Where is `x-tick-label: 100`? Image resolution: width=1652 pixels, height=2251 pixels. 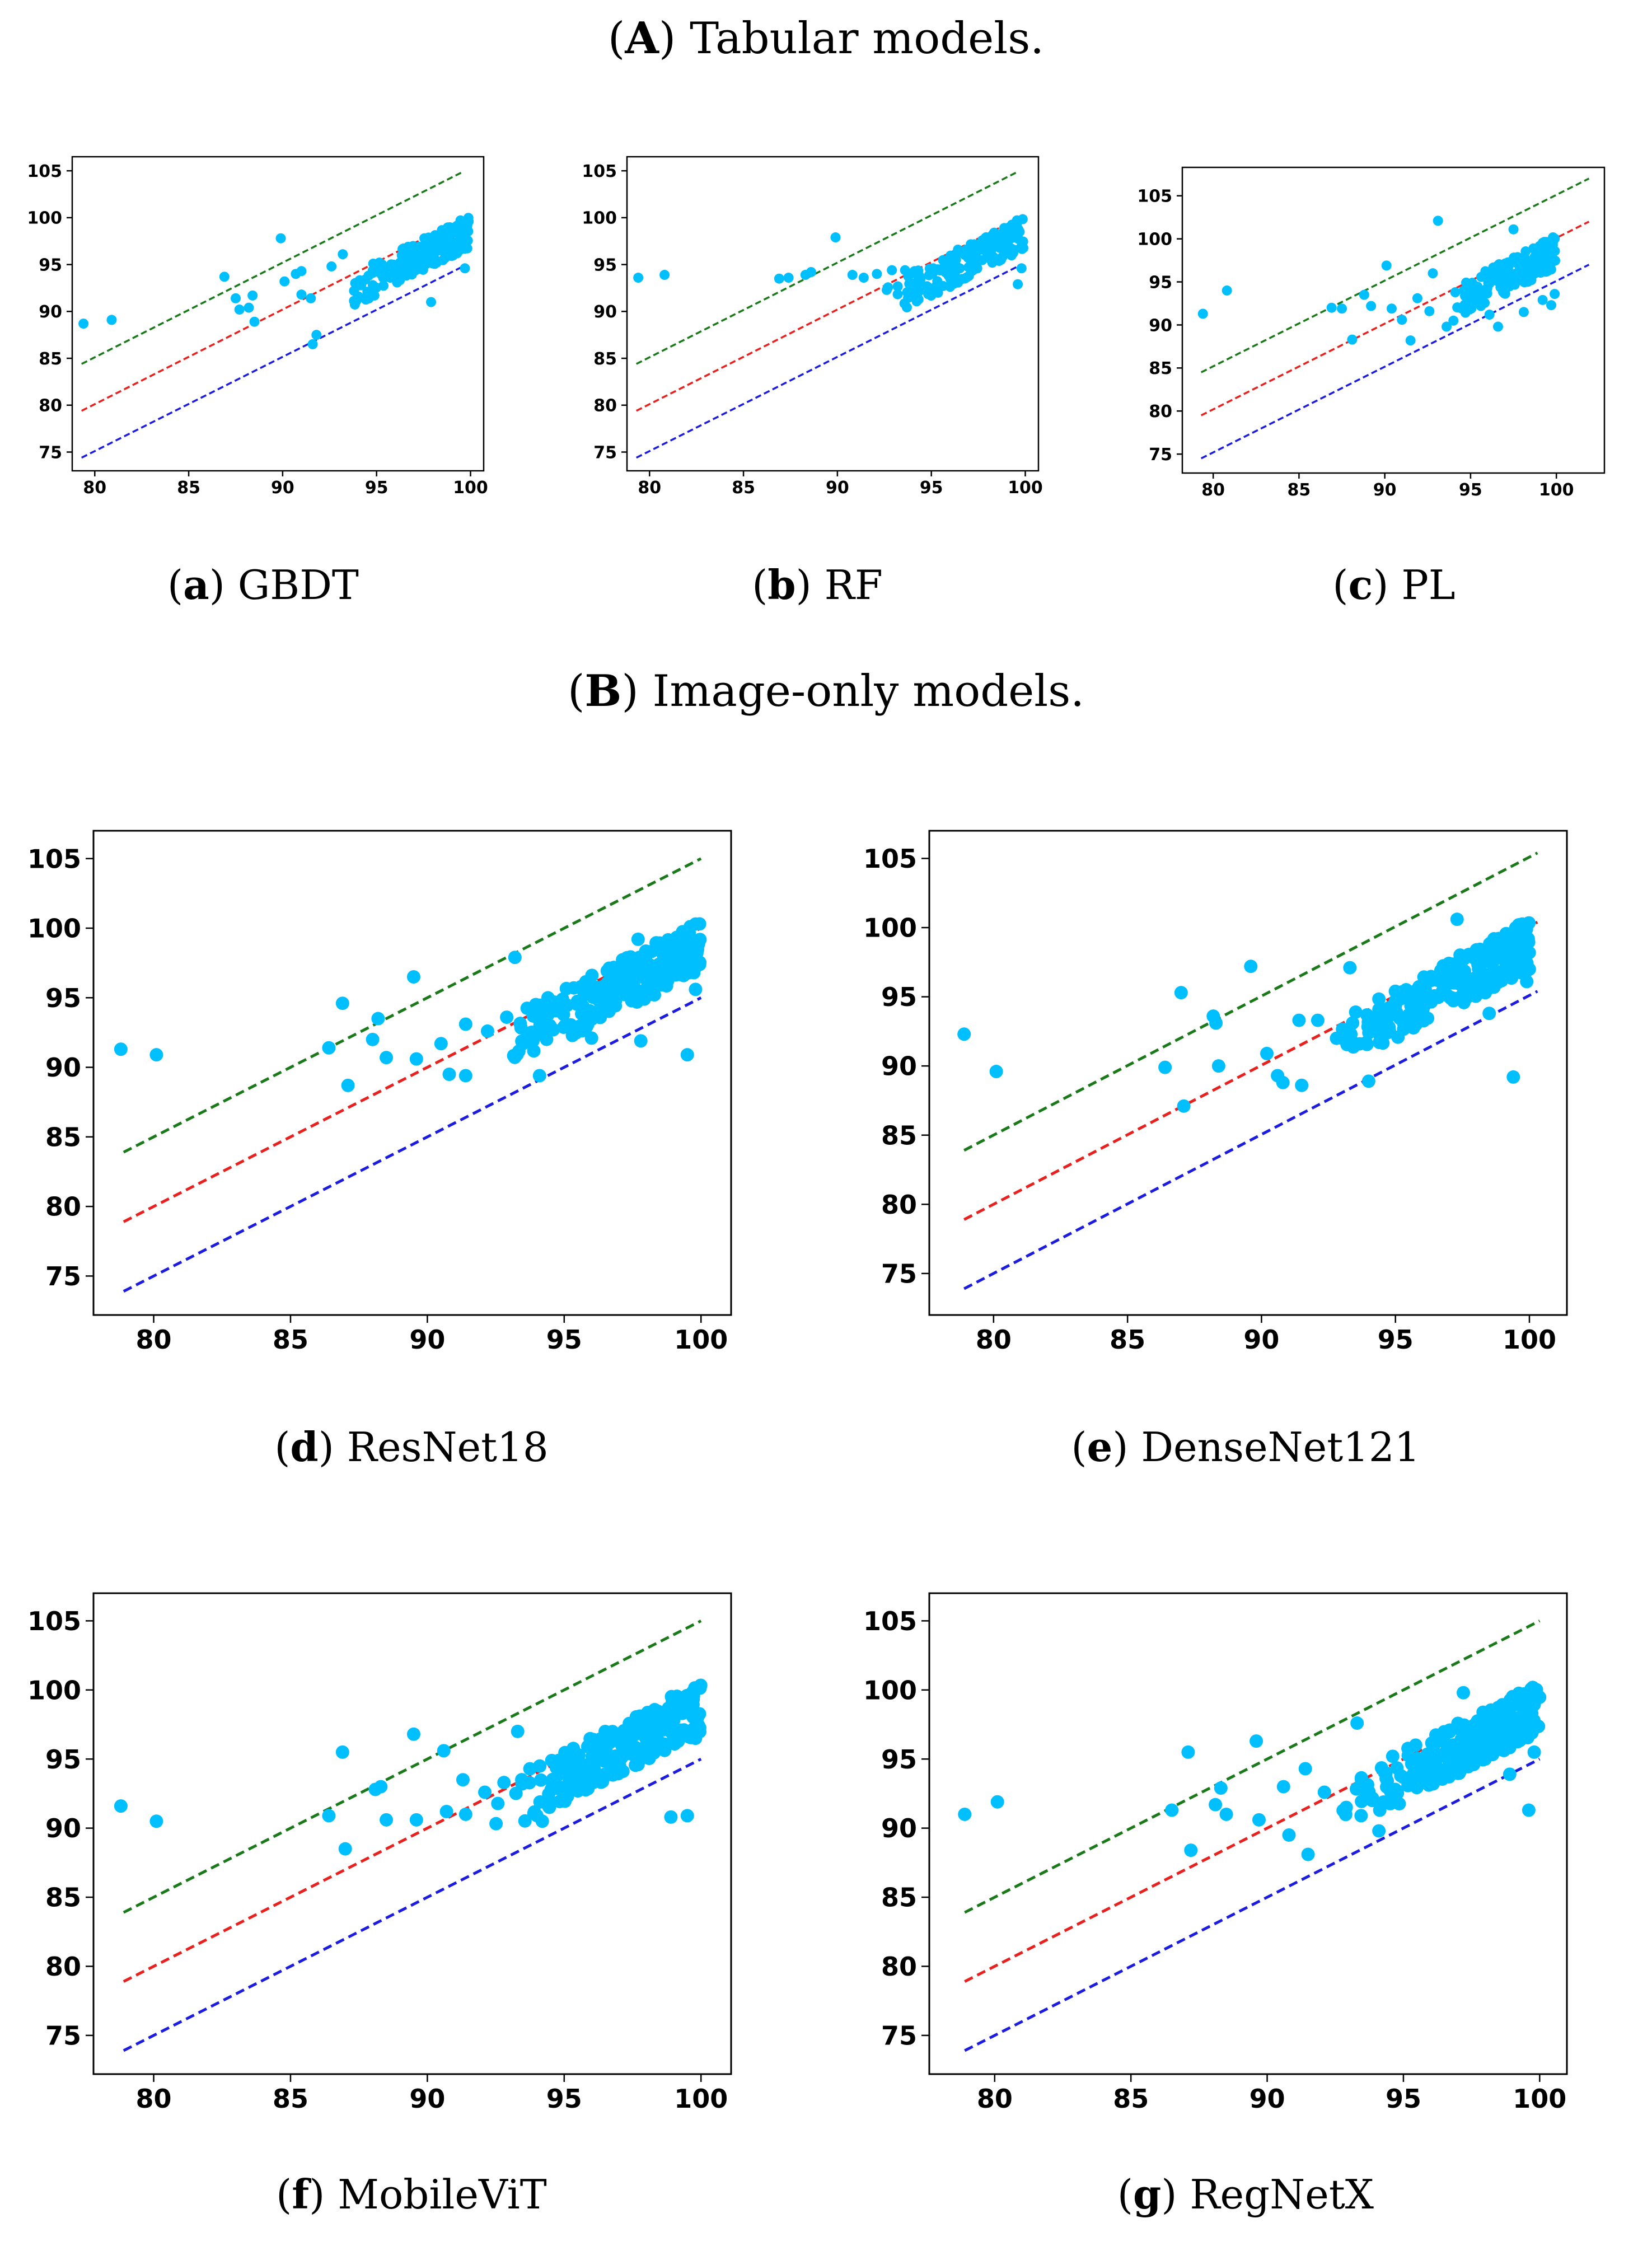
x-tick-label: 100 is located at coordinates (1556, 490).